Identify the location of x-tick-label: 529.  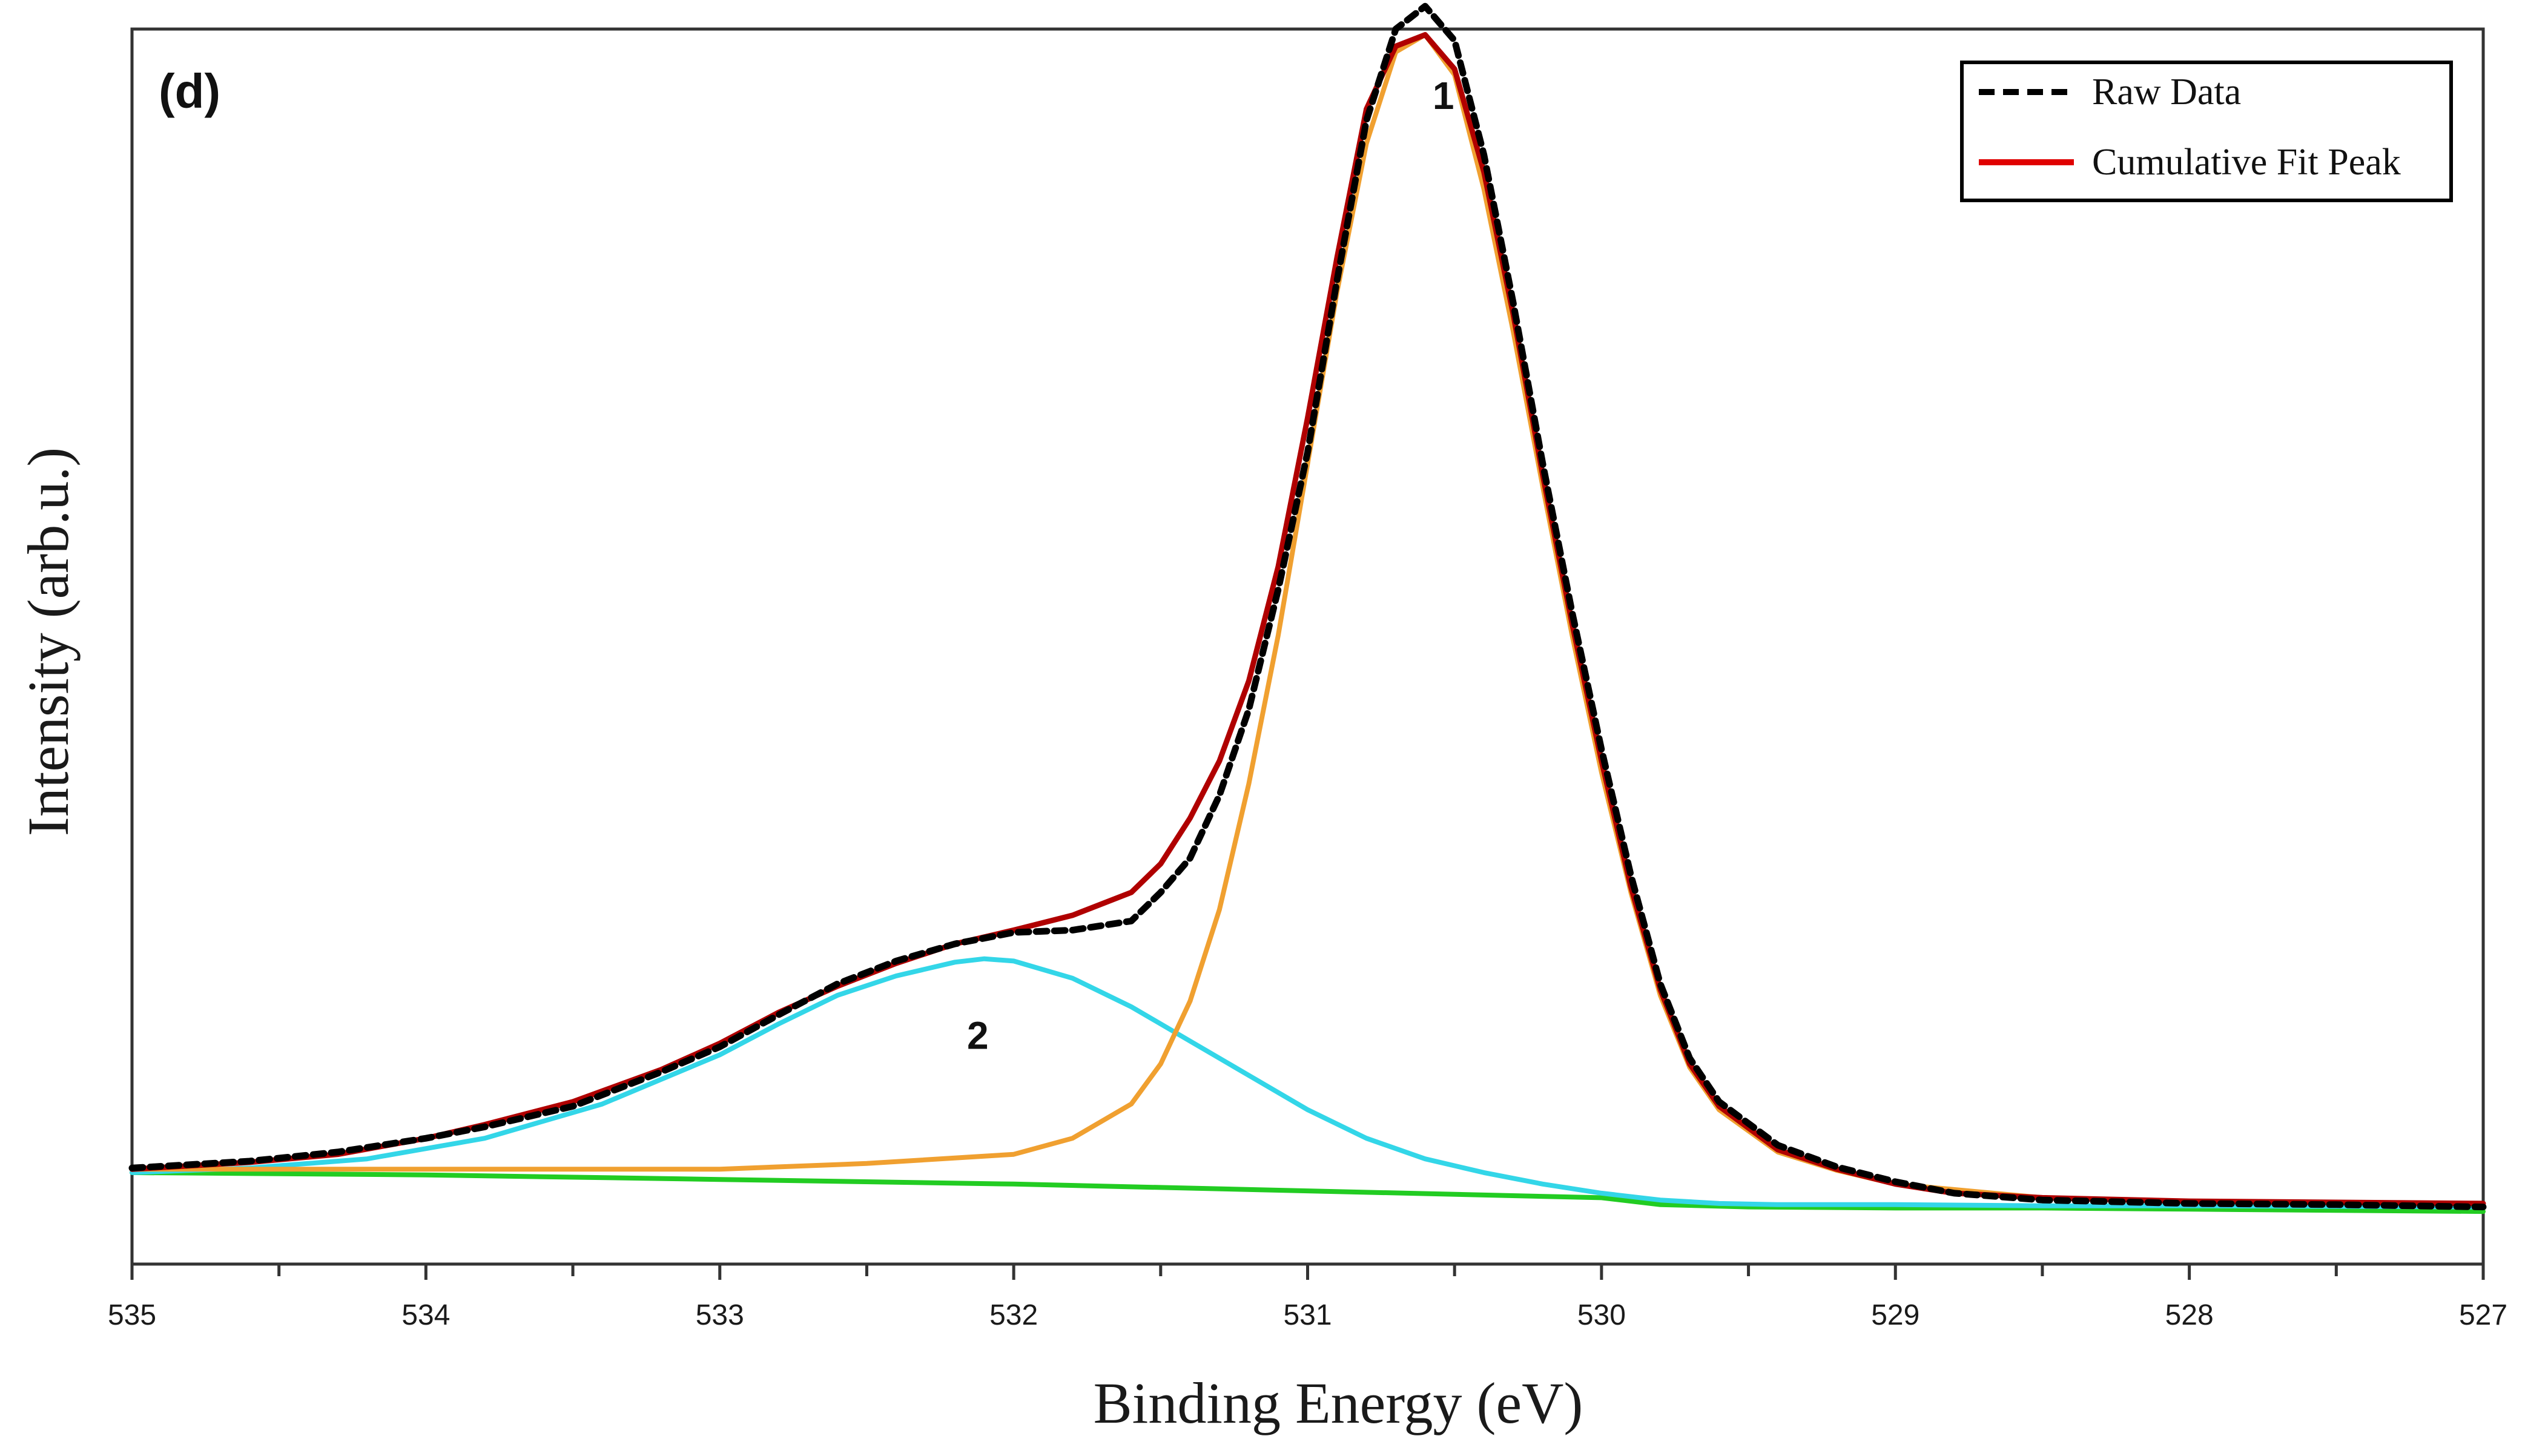
(1895, 1315).